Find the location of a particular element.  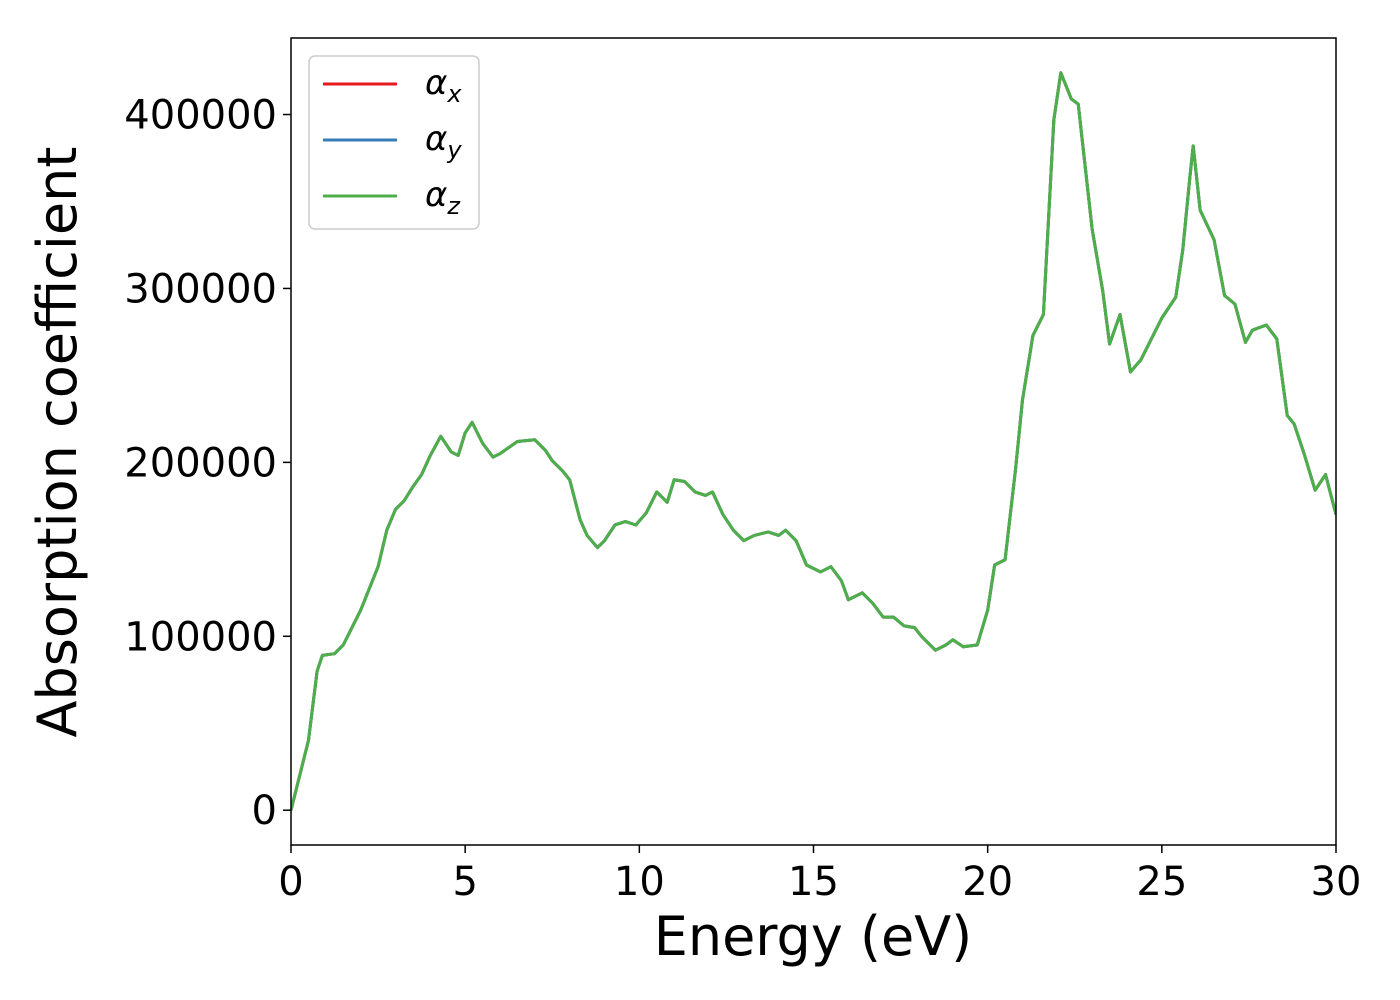

x-tick-label: 15 is located at coordinates (813, 882).